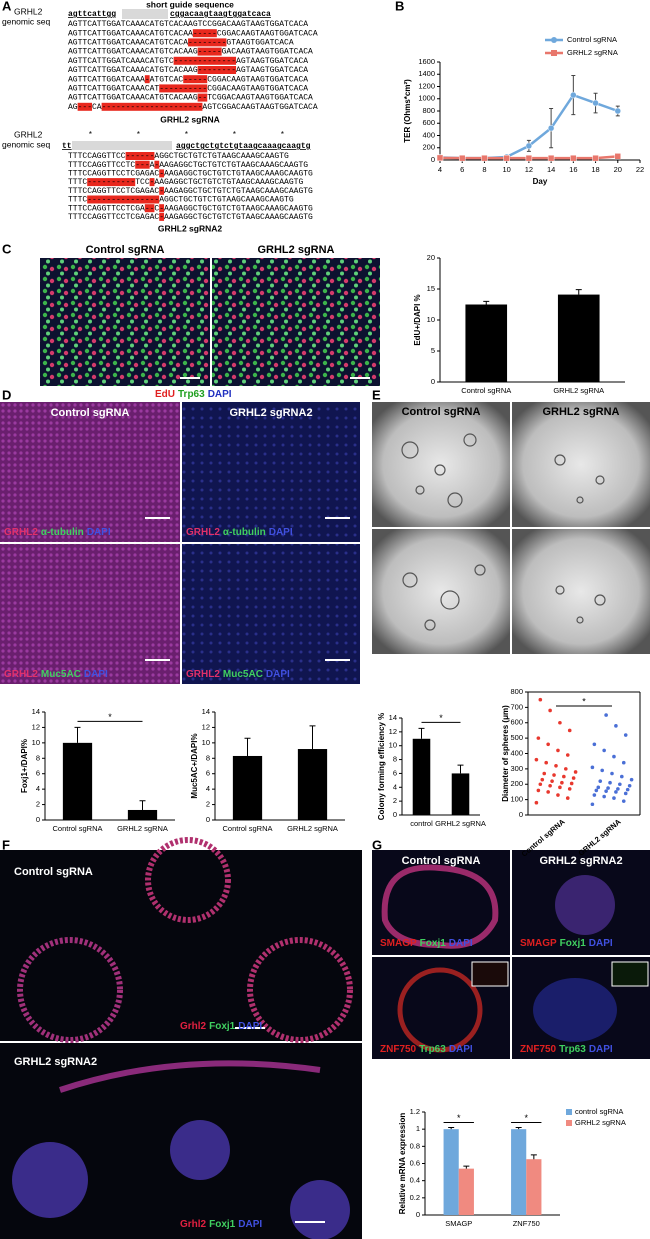  What do you see at coordinates (398, 1049) in the screenshot?
I see `stain: ZNF750` at bounding box center [398, 1049].